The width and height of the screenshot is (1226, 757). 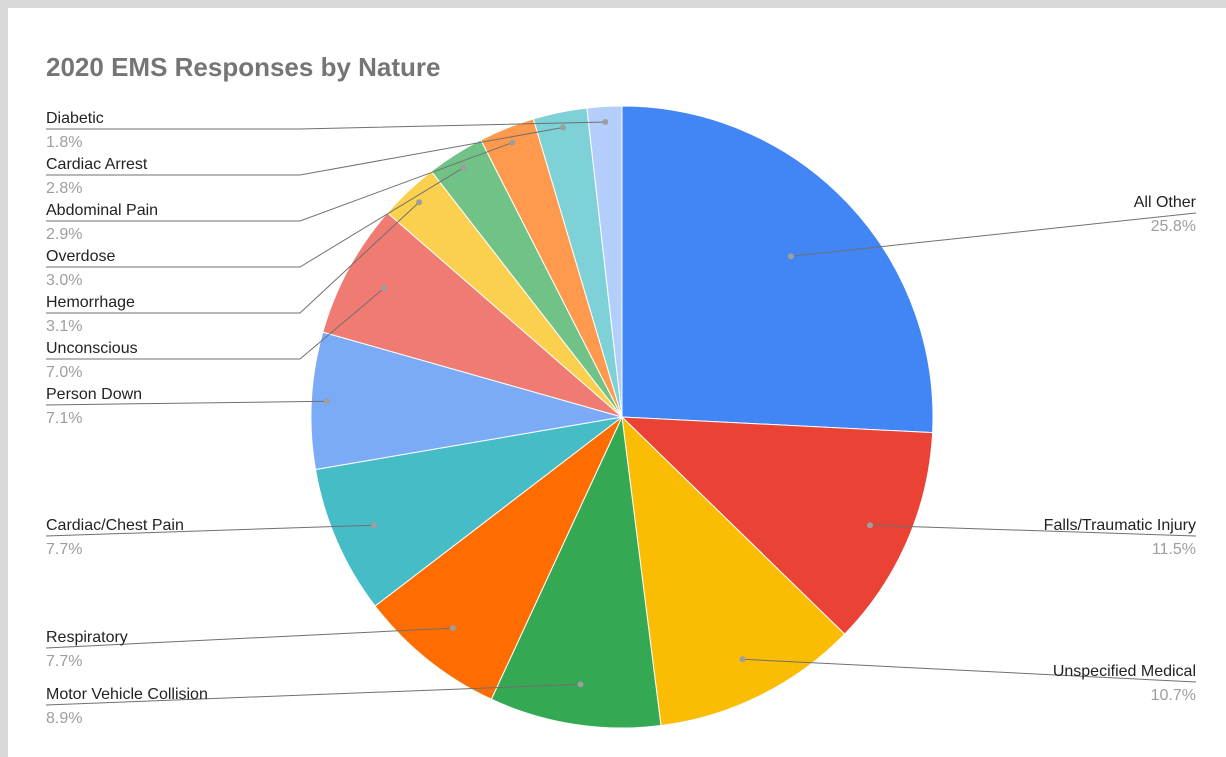 What do you see at coordinates (64, 372) in the screenshot?
I see `slice-percent-7: 7.0%` at bounding box center [64, 372].